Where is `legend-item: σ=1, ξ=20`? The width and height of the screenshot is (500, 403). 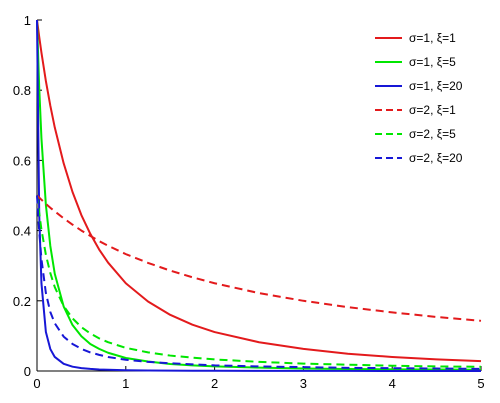
legend-item: σ=1, ξ=20 is located at coordinates (419, 86).